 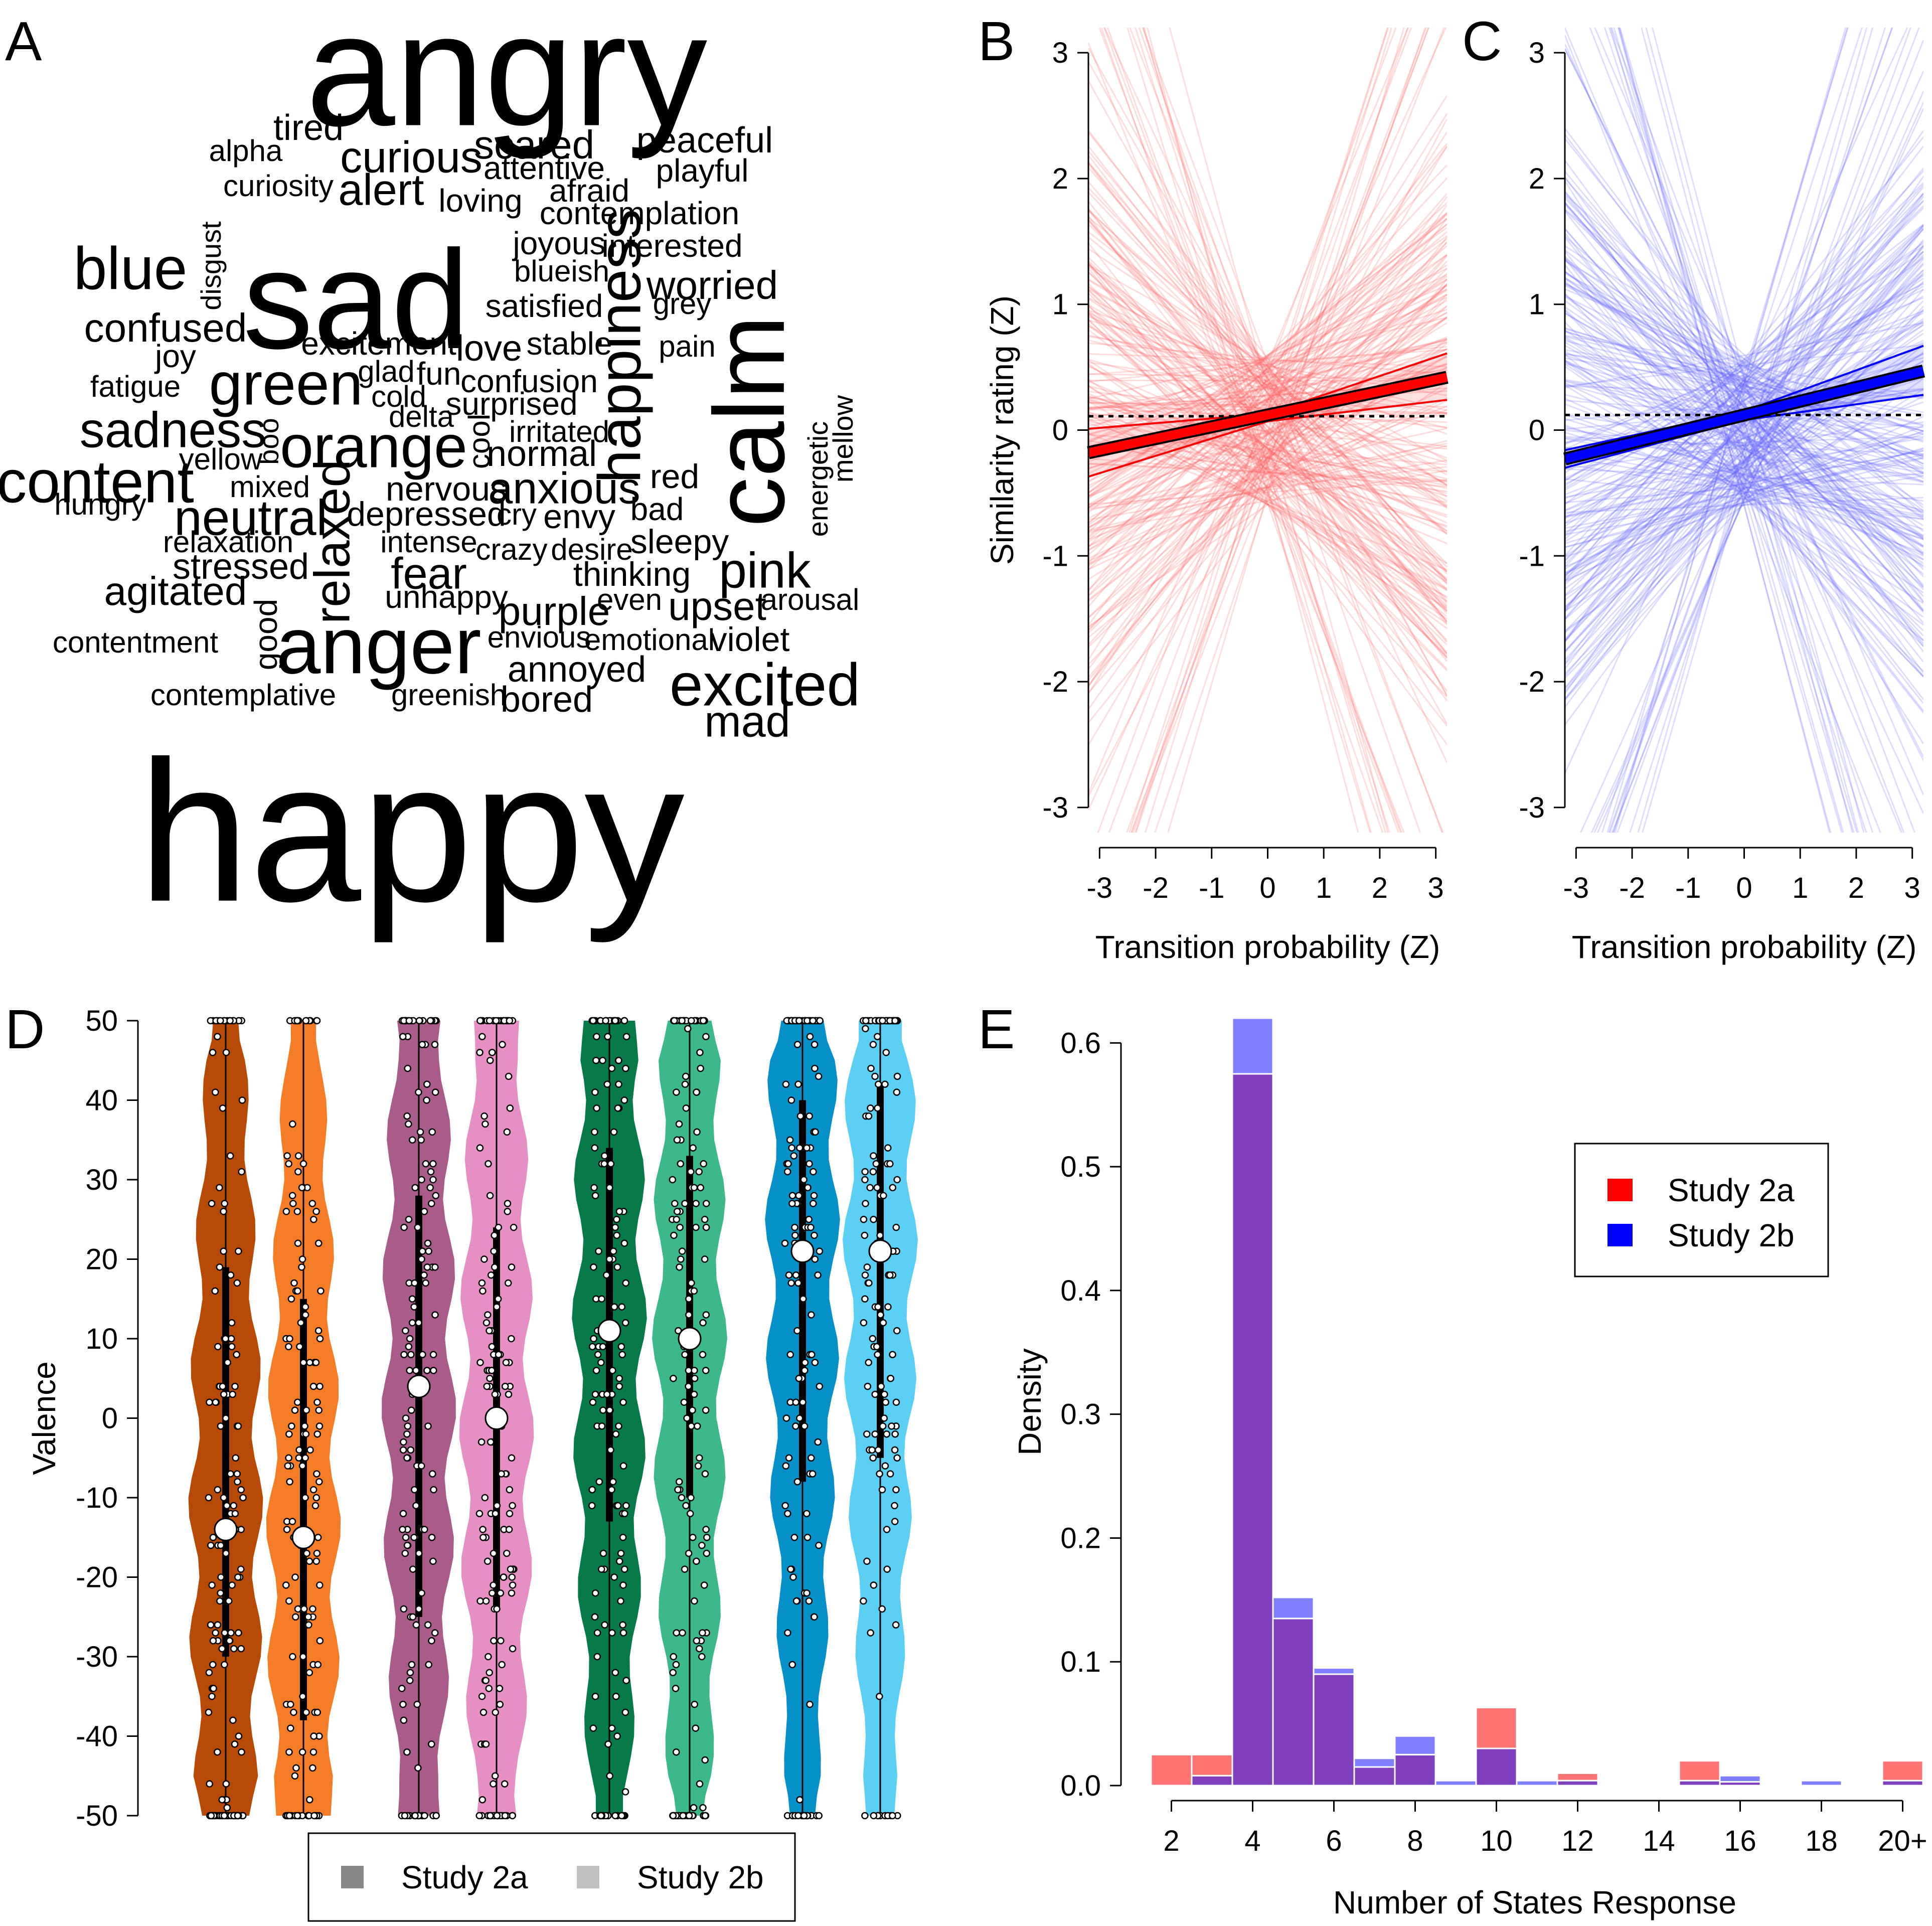 What do you see at coordinates (843, 439) in the screenshot?
I see `word-mellow: mellow` at bounding box center [843, 439].